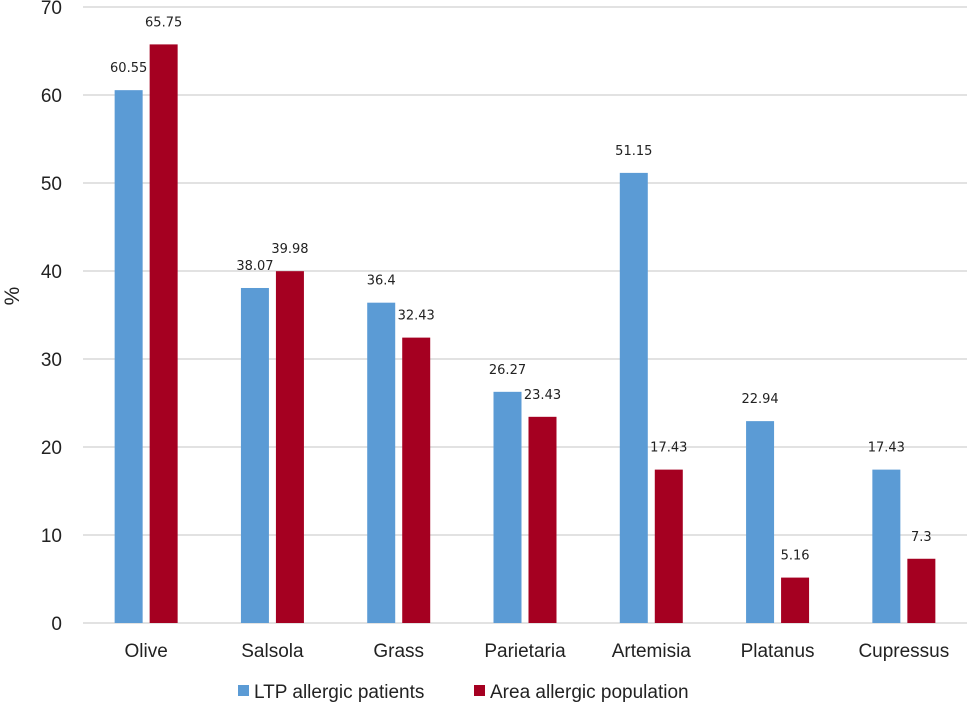 Image resolution: width=967 pixels, height=707 pixels. What do you see at coordinates (145, 651) in the screenshot?
I see `x-category-label: Olive` at bounding box center [145, 651].